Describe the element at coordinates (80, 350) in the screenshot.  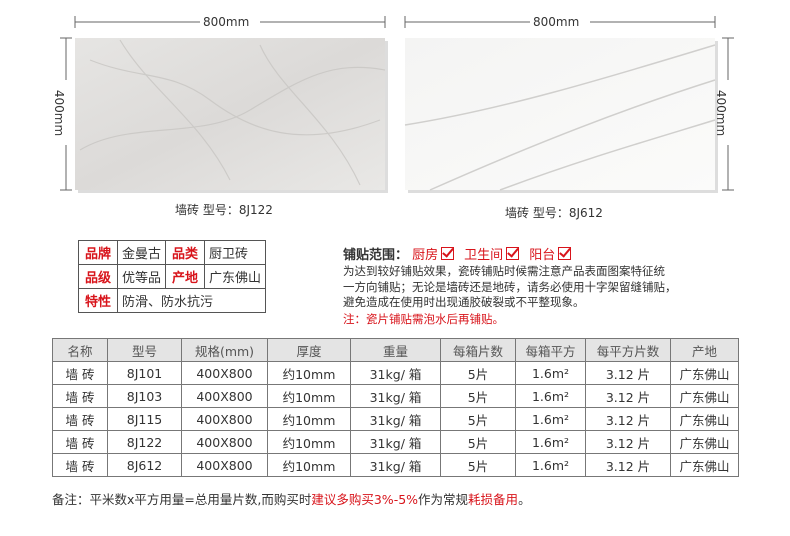
I see `header-cell: 名称` at that location.